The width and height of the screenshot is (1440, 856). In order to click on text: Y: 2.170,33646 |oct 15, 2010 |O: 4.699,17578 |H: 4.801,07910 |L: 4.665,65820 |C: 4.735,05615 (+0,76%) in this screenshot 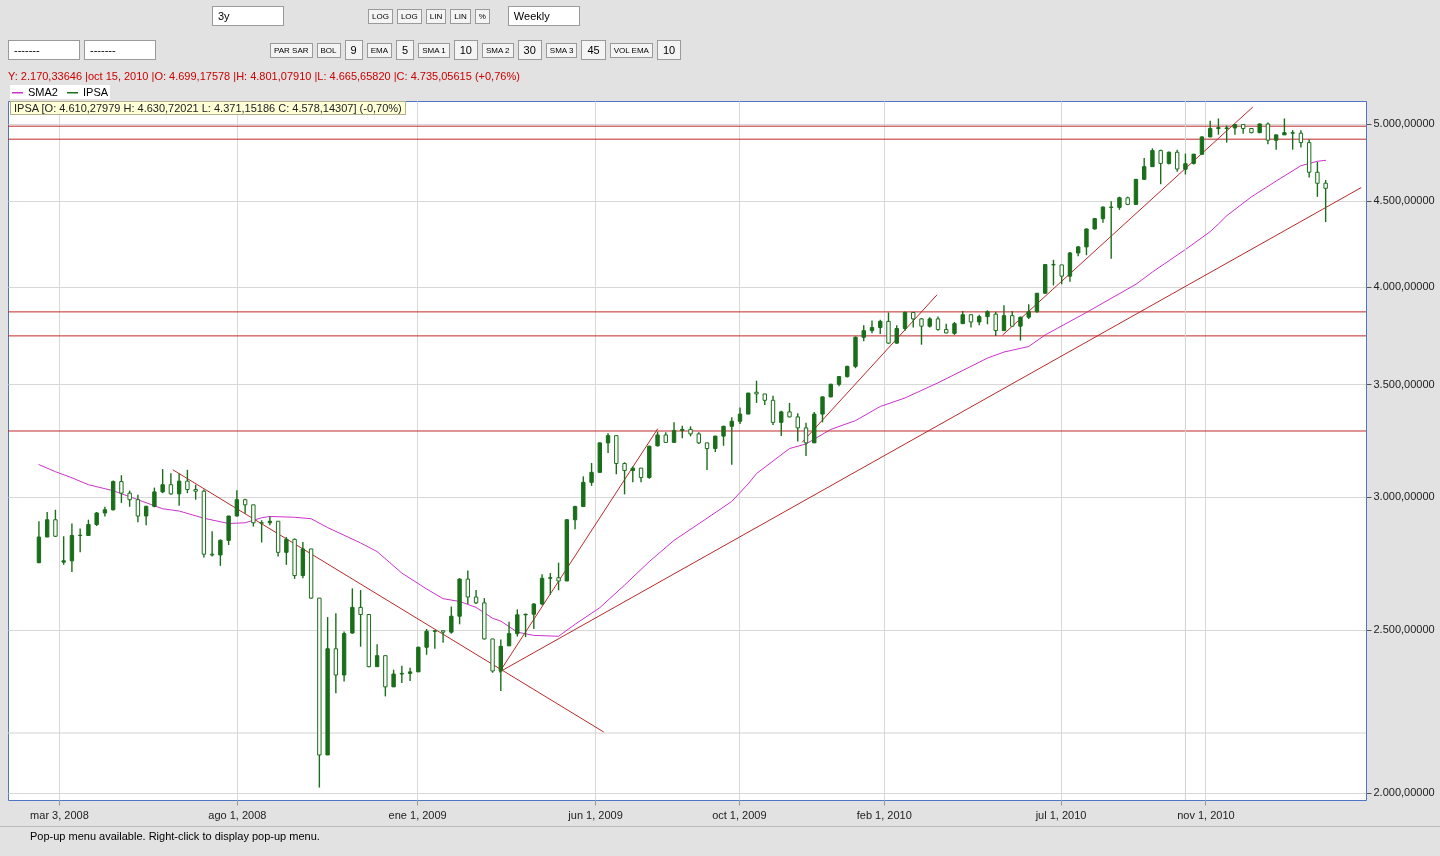, I will do `click(264, 76)`.